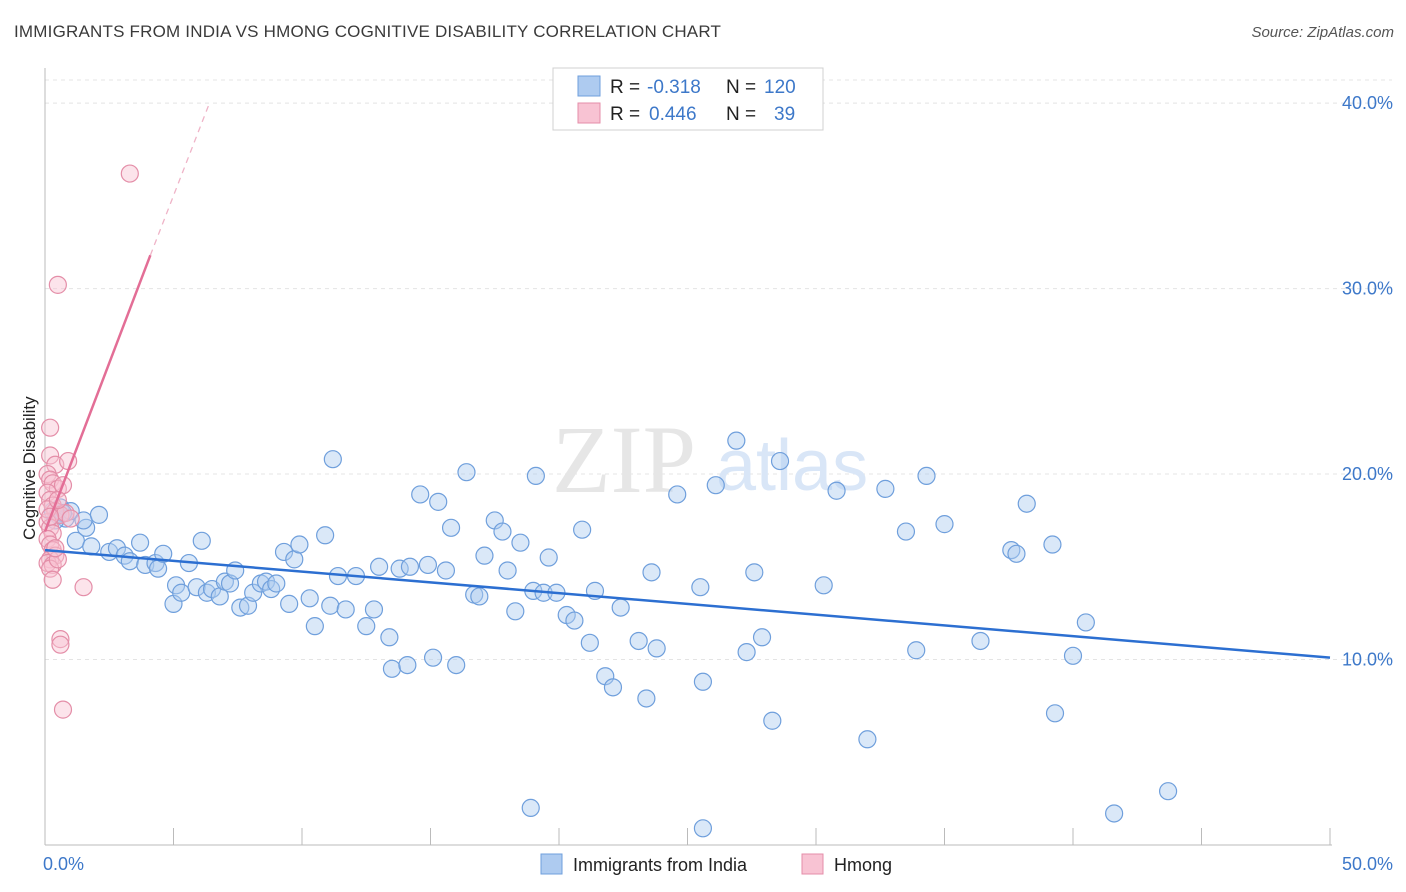  Describe the element at coordinates (812, 864) in the screenshot. I see `bottom-legend-swatch-hmong` at that location.